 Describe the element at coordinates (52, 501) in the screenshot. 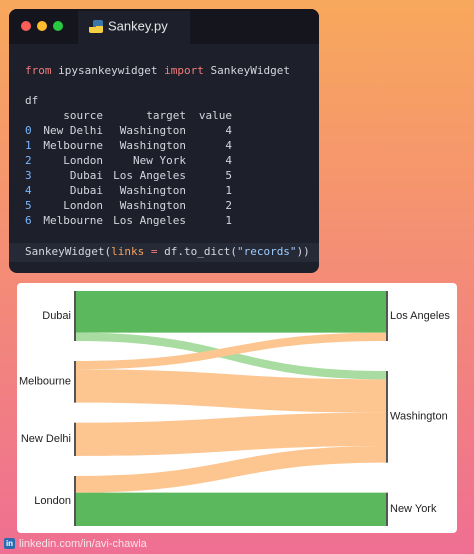

I see `source-label: London` at that location.